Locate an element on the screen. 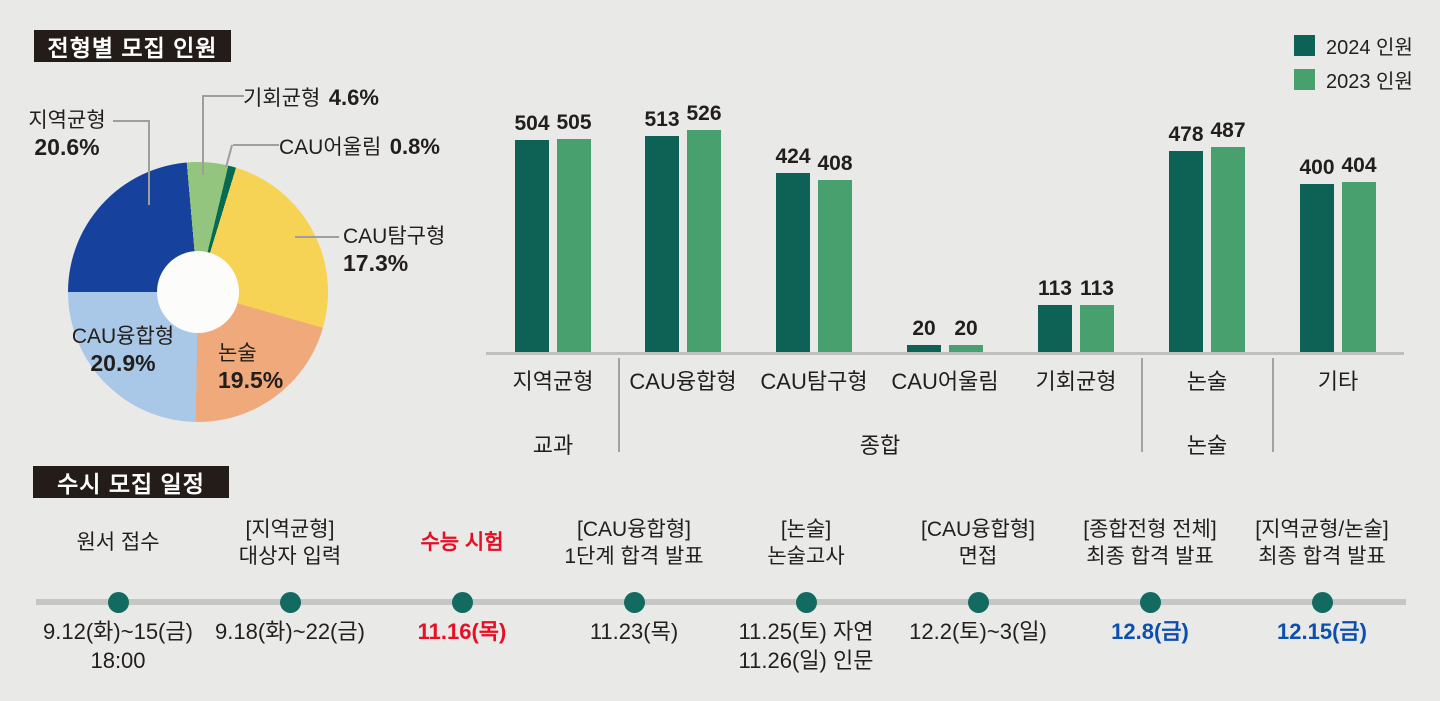  timeline-event-date: 12.15(금) is located at coordinates (1322, 631).